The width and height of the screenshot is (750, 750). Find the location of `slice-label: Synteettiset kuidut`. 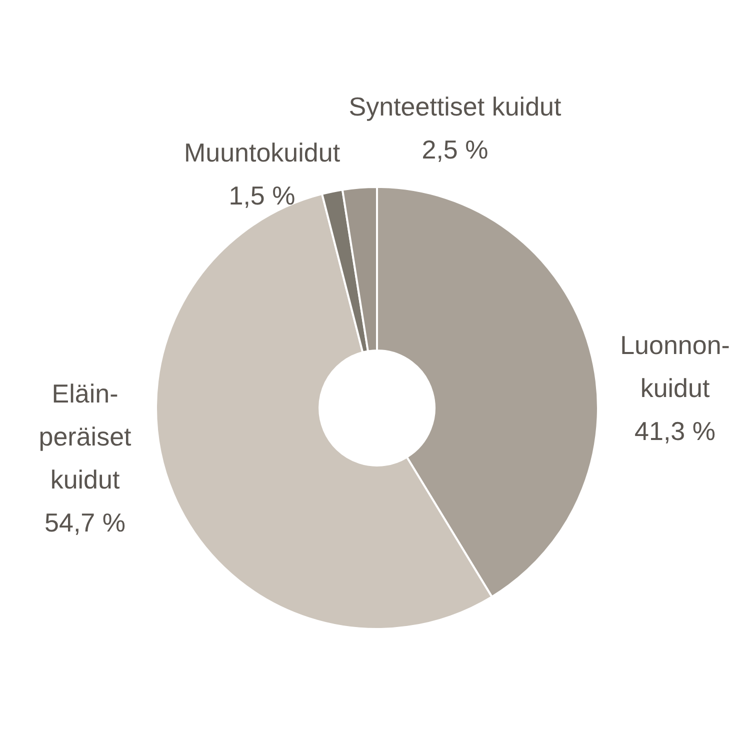

slice-label: Synteettiset kuidut is located at coordinates (455, 107).